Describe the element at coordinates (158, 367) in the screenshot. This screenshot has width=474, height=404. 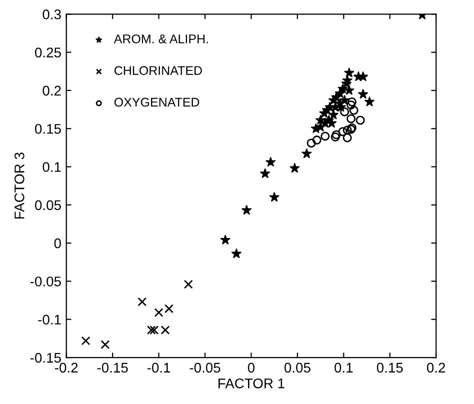
I see `x-tick-label: -0.1` at that location.